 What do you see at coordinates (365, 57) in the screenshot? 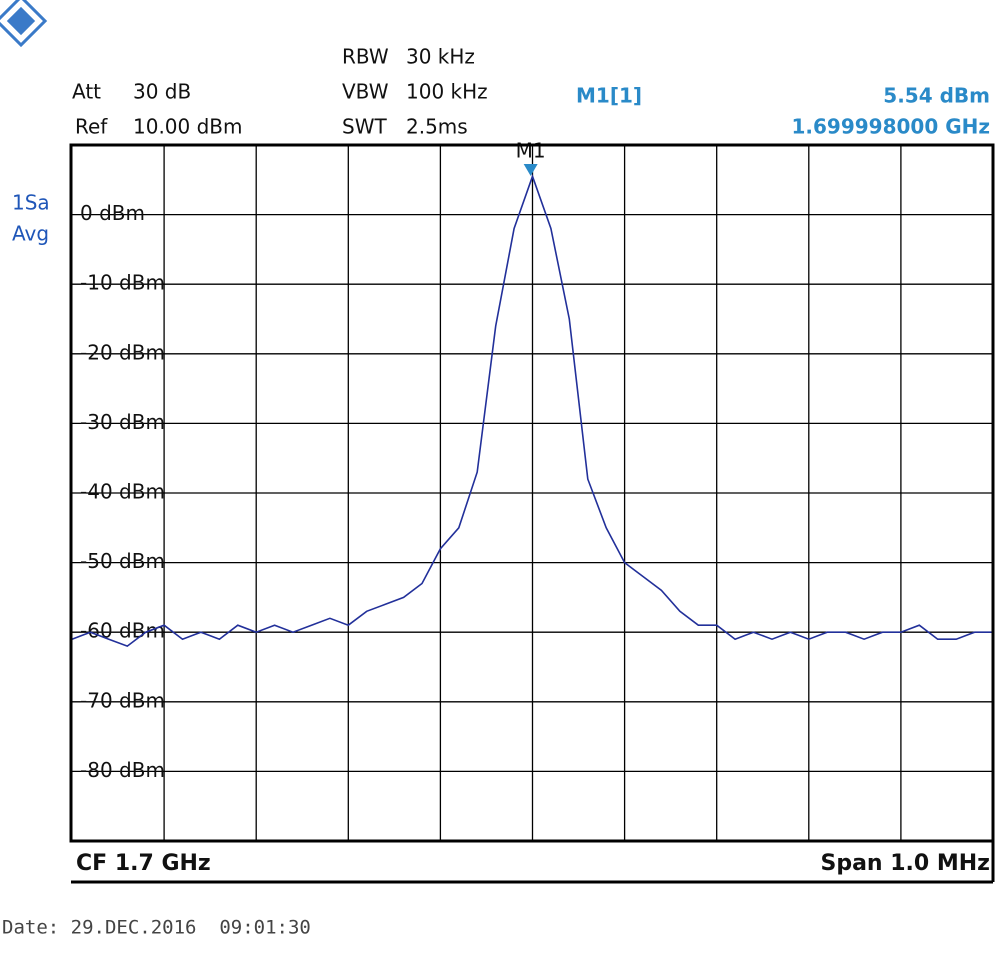
I see `rbw-label: RBW` at bounding box center [365, 57].